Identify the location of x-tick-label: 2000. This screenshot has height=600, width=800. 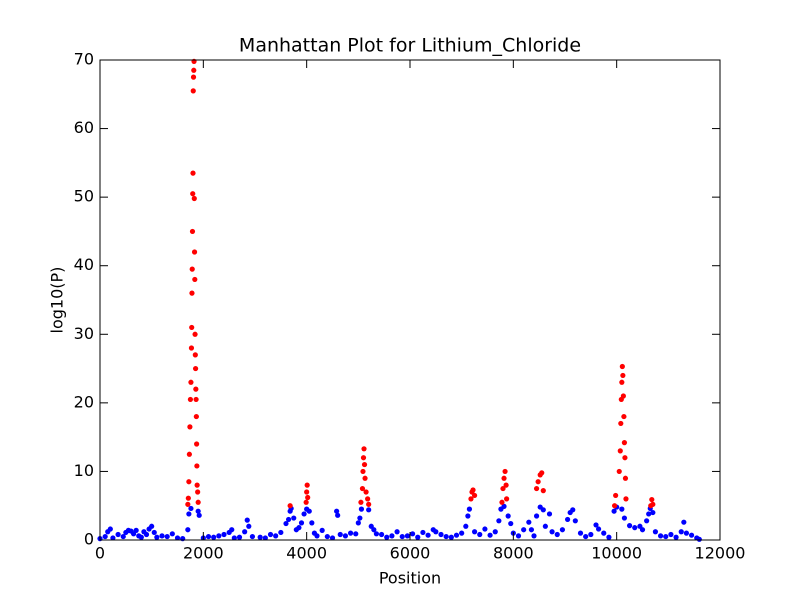
(203, 553).